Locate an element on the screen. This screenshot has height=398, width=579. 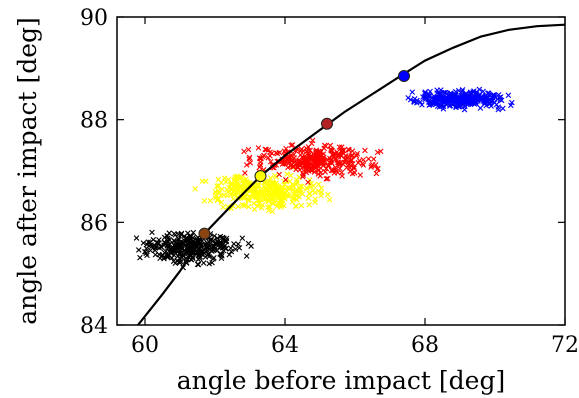
x-tick-label: 60 is located at coordinates (145, 345).